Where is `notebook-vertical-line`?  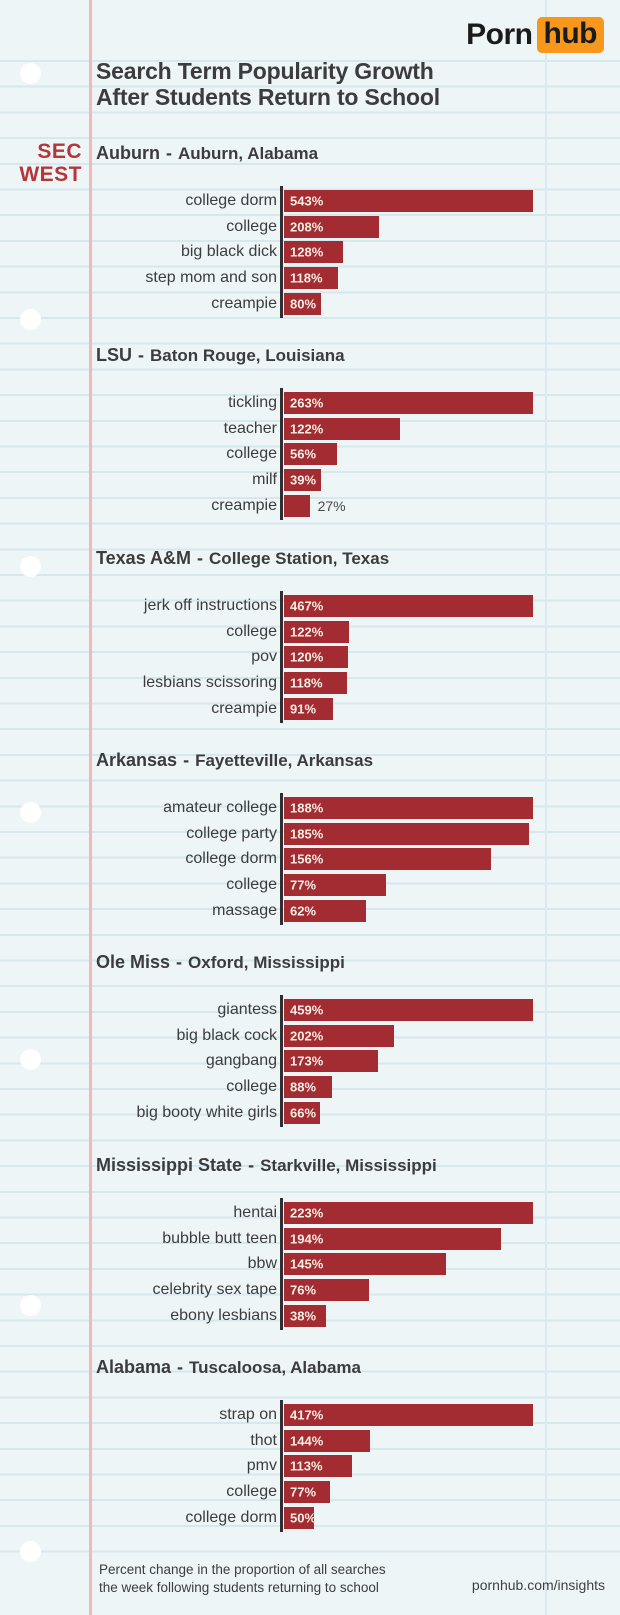 notebook-vertical-line is located at coordinates (546, 807).